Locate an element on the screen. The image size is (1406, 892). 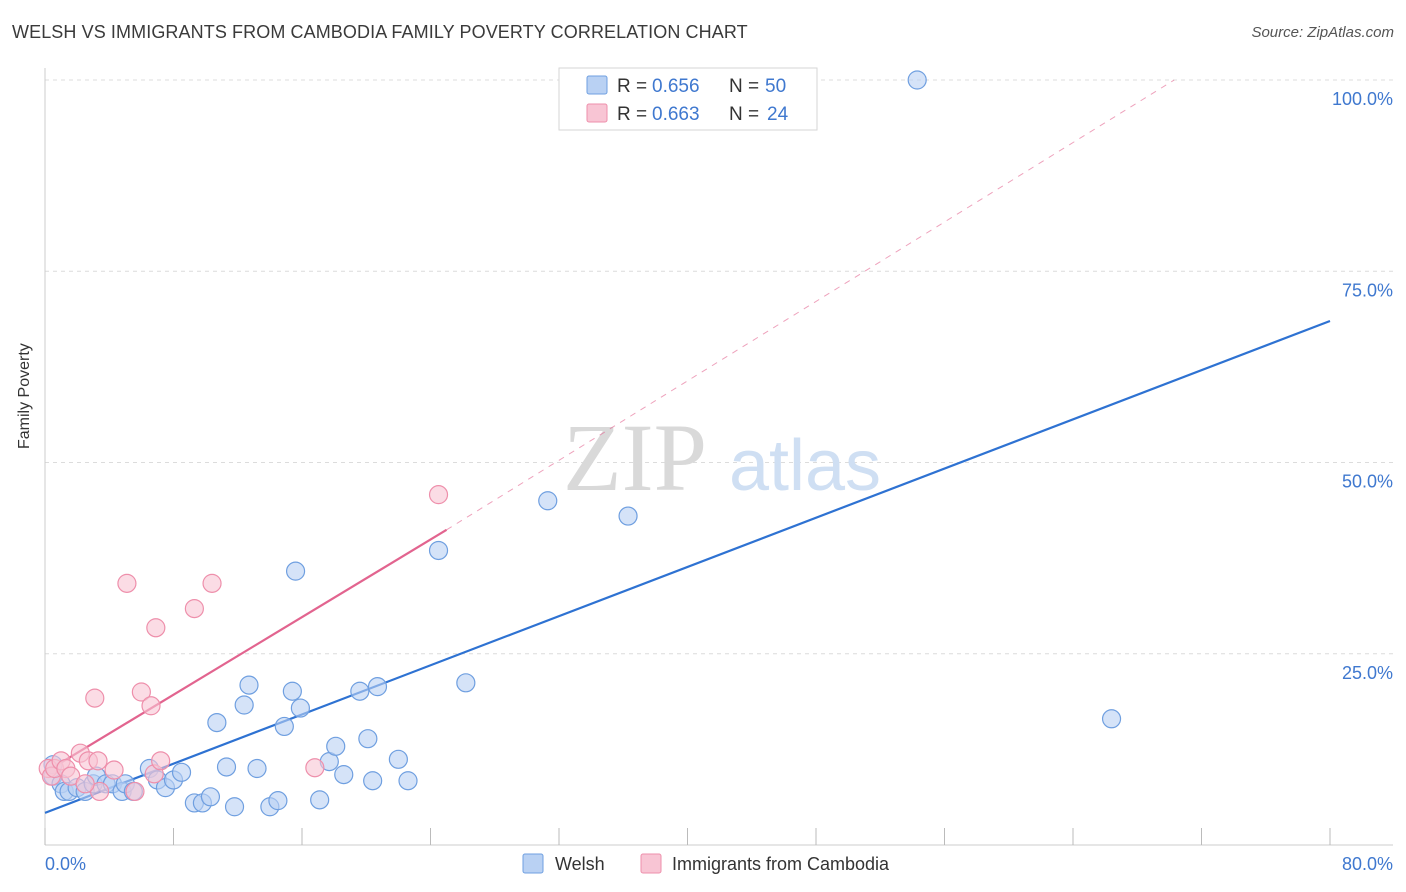
legend-welsh-swatch is located at coordinates (597, 85).